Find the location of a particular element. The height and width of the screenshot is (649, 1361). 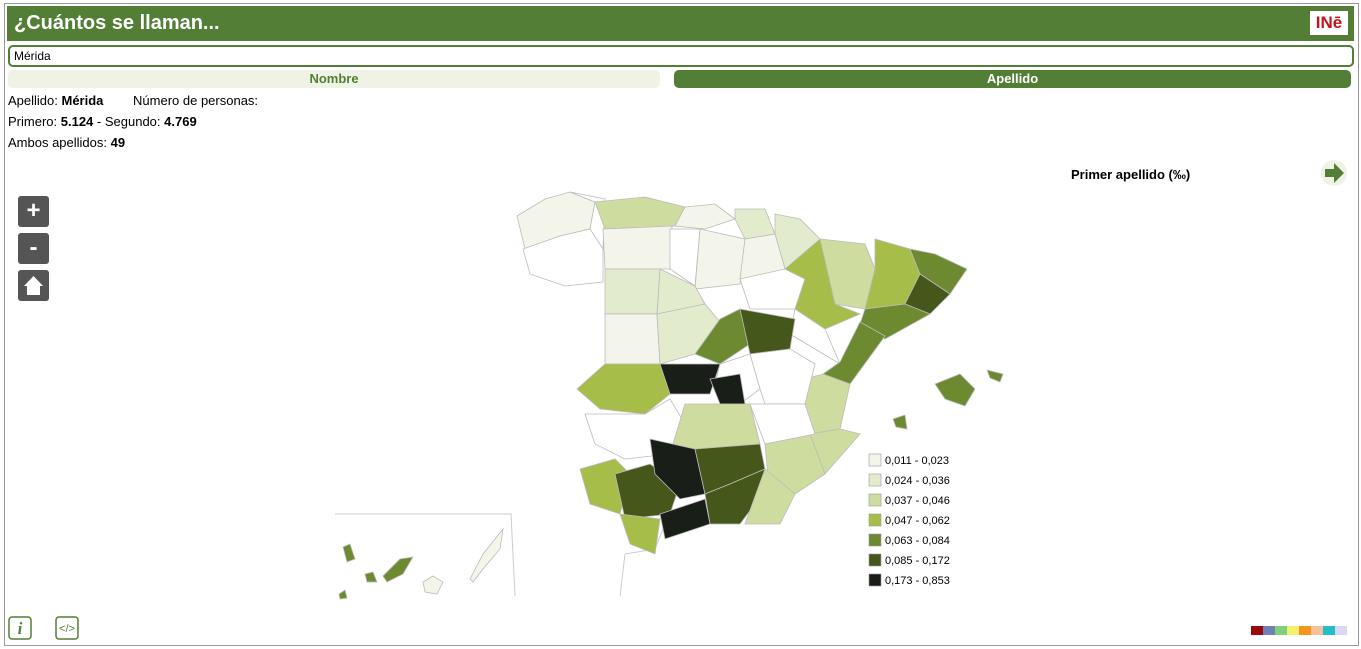

map-title: Primer apellido (‰) is located at coordinates (1130, 174).